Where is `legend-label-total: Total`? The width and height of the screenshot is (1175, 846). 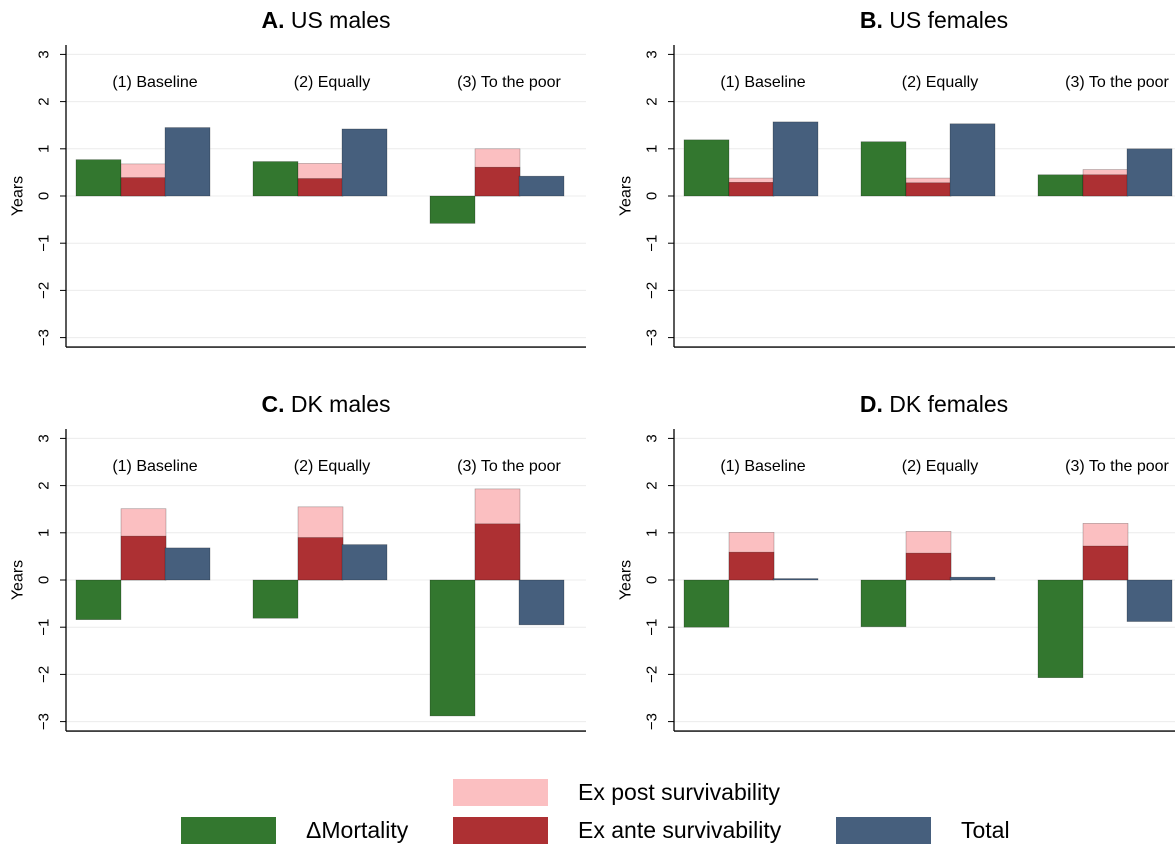
legend-label-total: Total is located at coordinates (985, 829).